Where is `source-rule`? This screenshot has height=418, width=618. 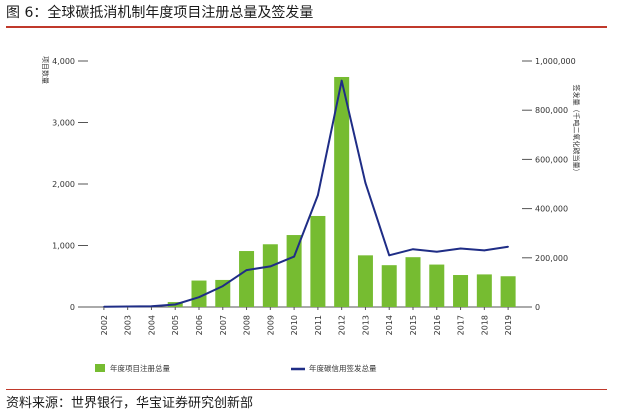
source-rule is located at coordinates (306, 389).